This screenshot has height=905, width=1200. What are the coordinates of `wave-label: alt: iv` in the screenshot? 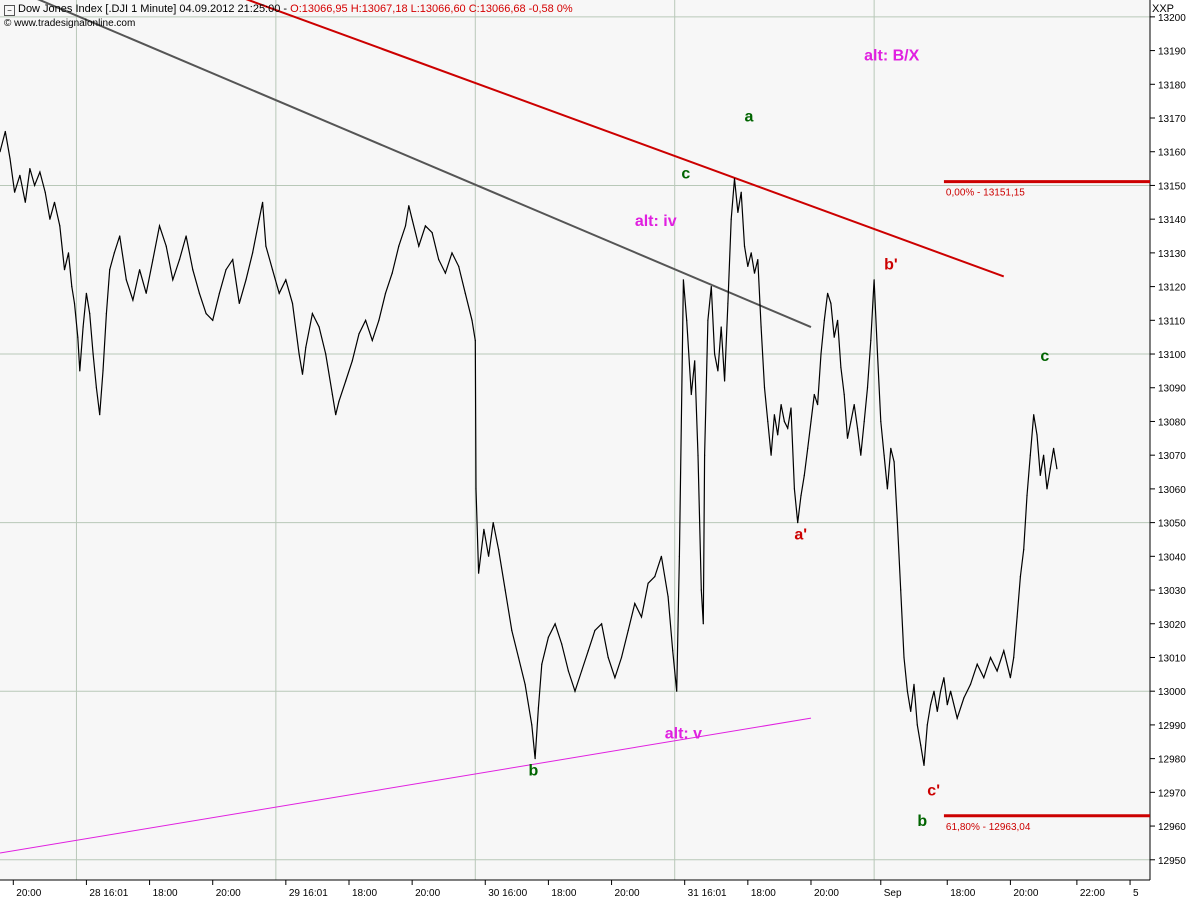 It's located at (656, 221).